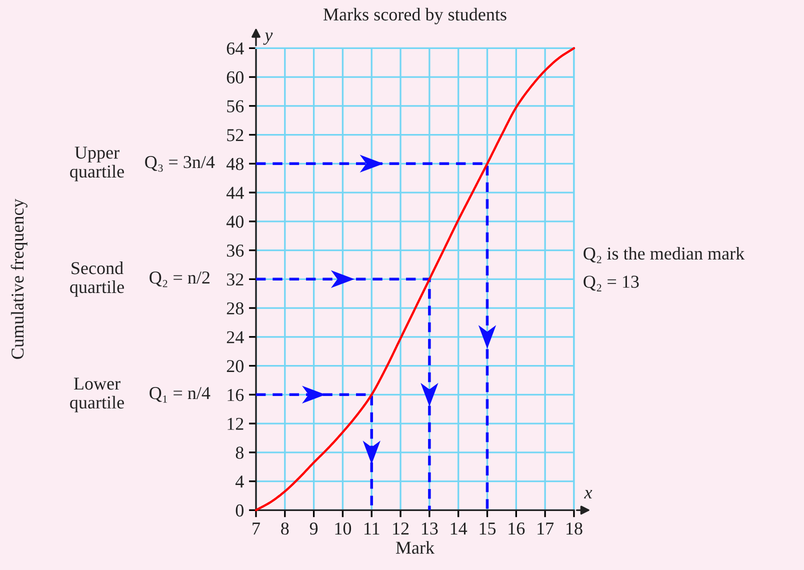  Describe the element at coordinates (235, 222) in the screenshot. I see `y-tick-label: 40` at that location.